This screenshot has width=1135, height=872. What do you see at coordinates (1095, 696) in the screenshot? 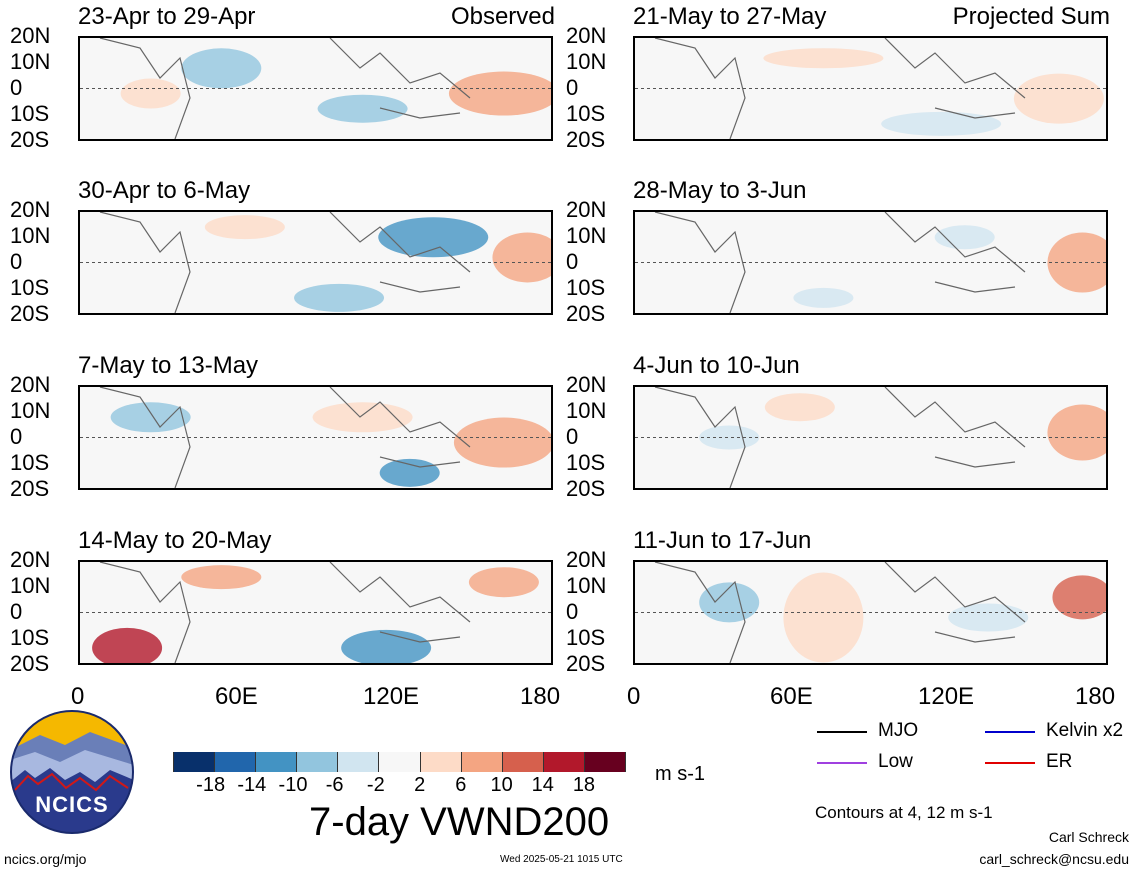
I see `lon-label-right-180: 180` at bounding box center [1095, 696].